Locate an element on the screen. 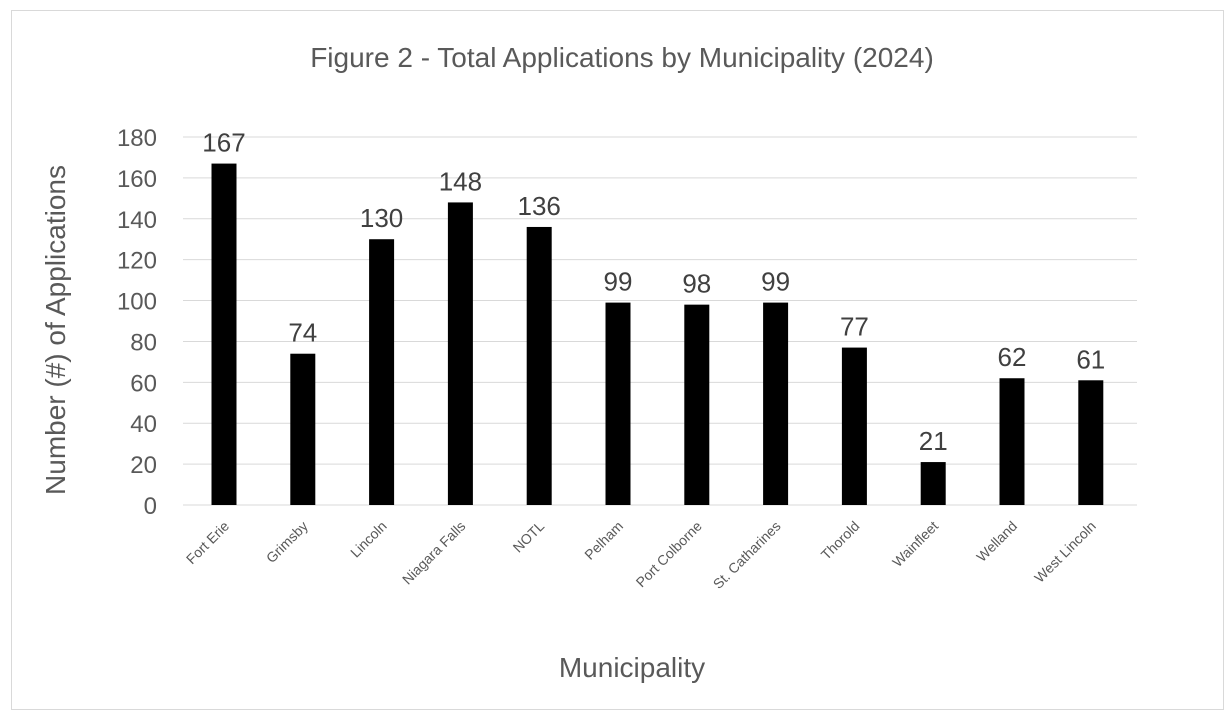 The height and width of the screenshot is (711, 1225). y-tick-label: 40 is located at coordinates (143, 424).